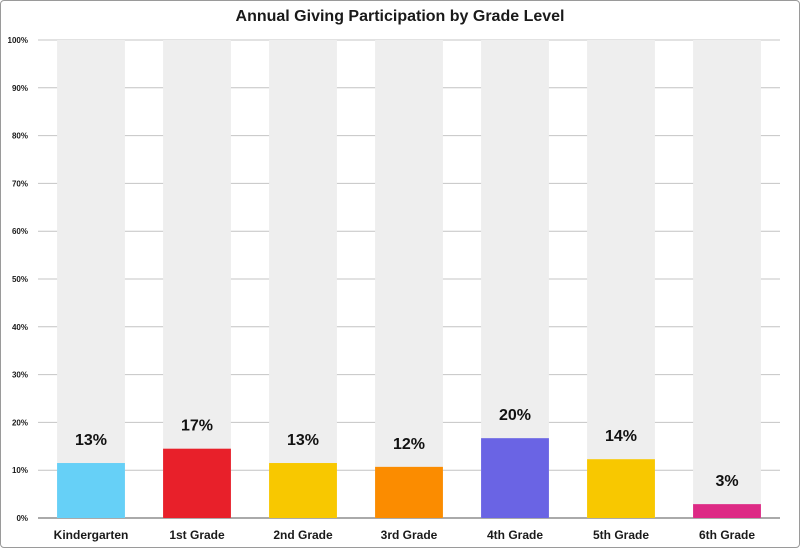  What do you see at coordinates (20, 231) in the screenshot?
I see `y-tick-label: 60%` at bounding box center [20, 231].